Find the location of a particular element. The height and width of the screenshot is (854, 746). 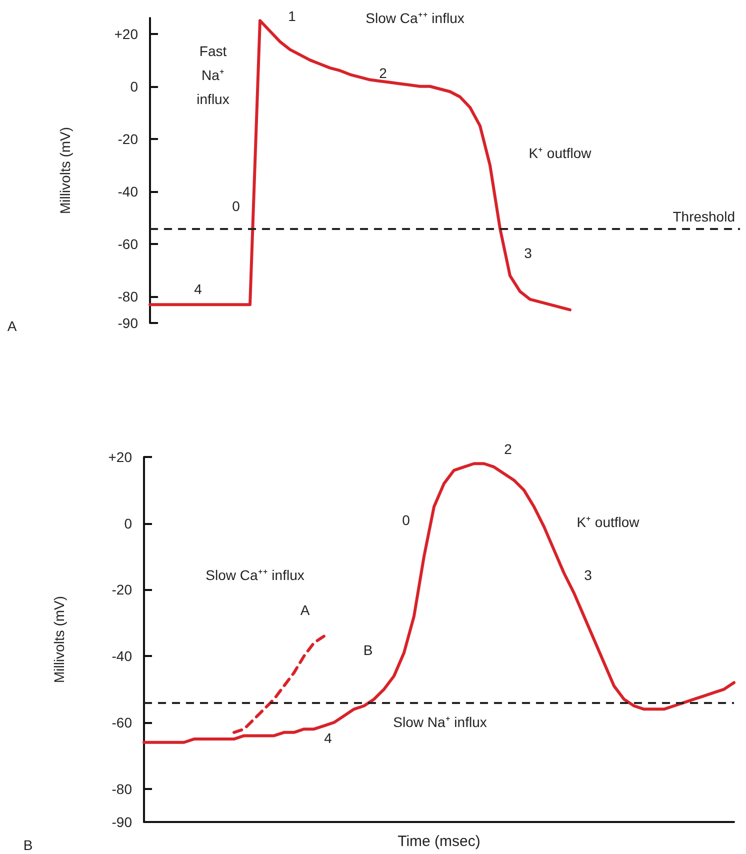

annotation: Fast Na⁺ influx is located at coordinates (213, 75).